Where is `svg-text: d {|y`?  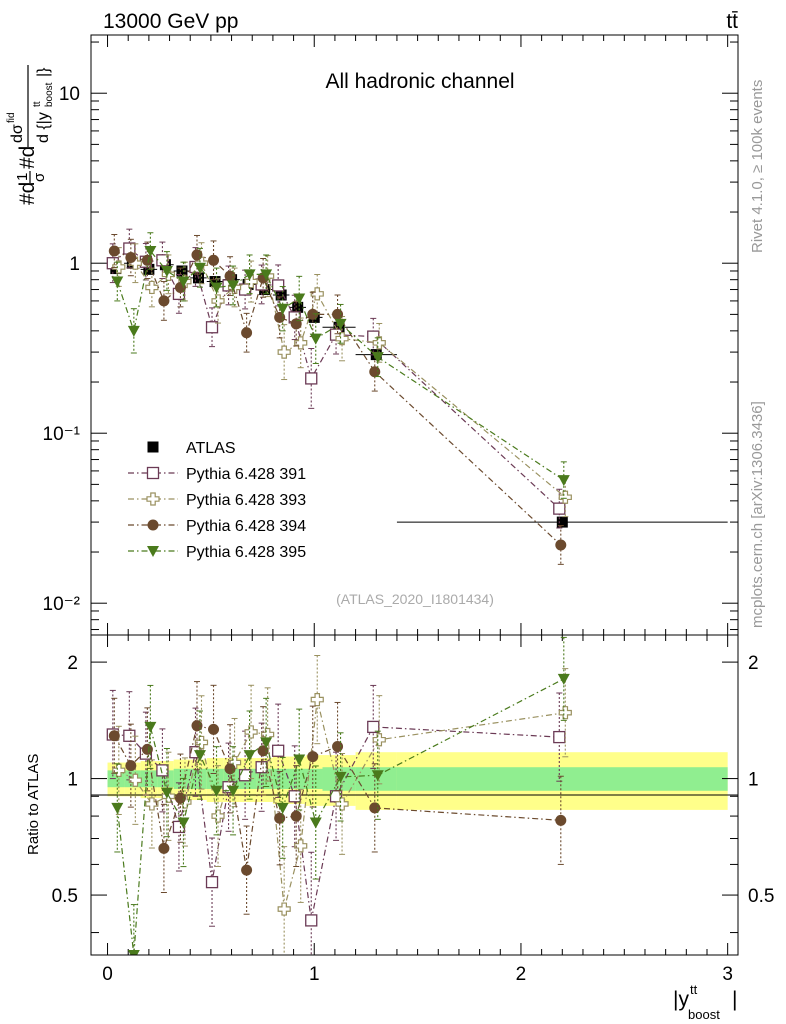 svg-text: d {|y is located at coordinates (43, 127).